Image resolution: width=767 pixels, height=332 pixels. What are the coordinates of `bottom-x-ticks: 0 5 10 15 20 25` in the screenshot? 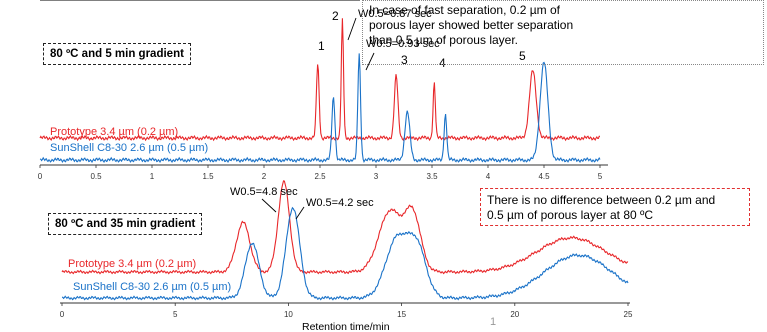 It's located at (346, 311).